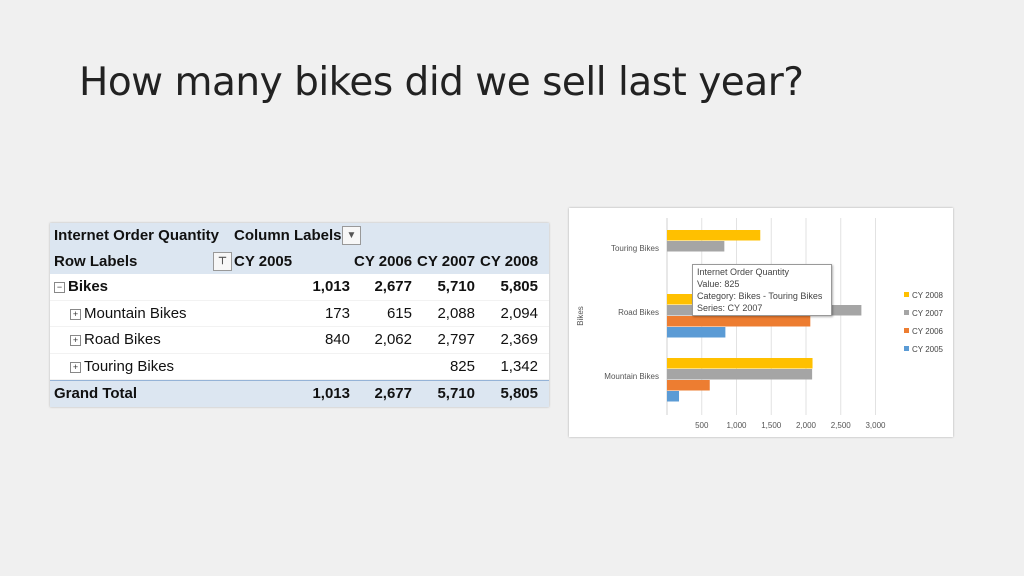 The image size is (1024, 576). Describe the element at coordinates (96, 393) in the screenshot. I see `grand-total-label: Grand Total` at that location.